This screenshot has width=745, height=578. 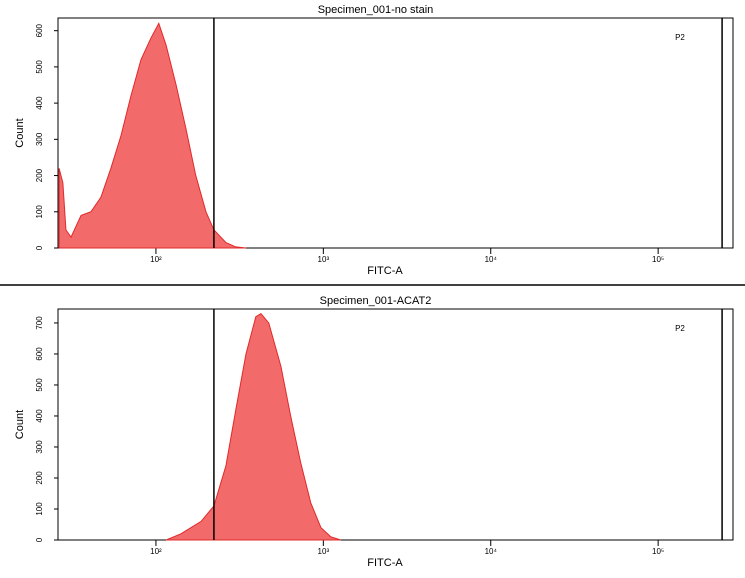 What do you see at coordinates (376, 301) in the screenshot?
I see `chart-title: Specimen_001-ACAT2` at bounding box center [376, 301].